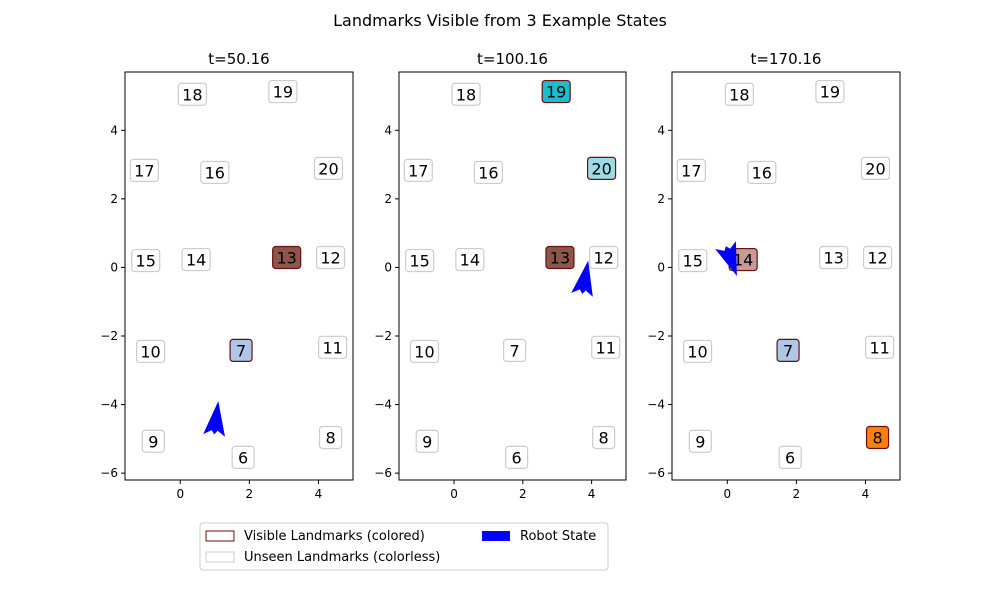 Image resolution: width=1000 pixels, height=600 pixels. I want to click on legend-item-1: Visible Landmarks (colored), so click(315, 536).